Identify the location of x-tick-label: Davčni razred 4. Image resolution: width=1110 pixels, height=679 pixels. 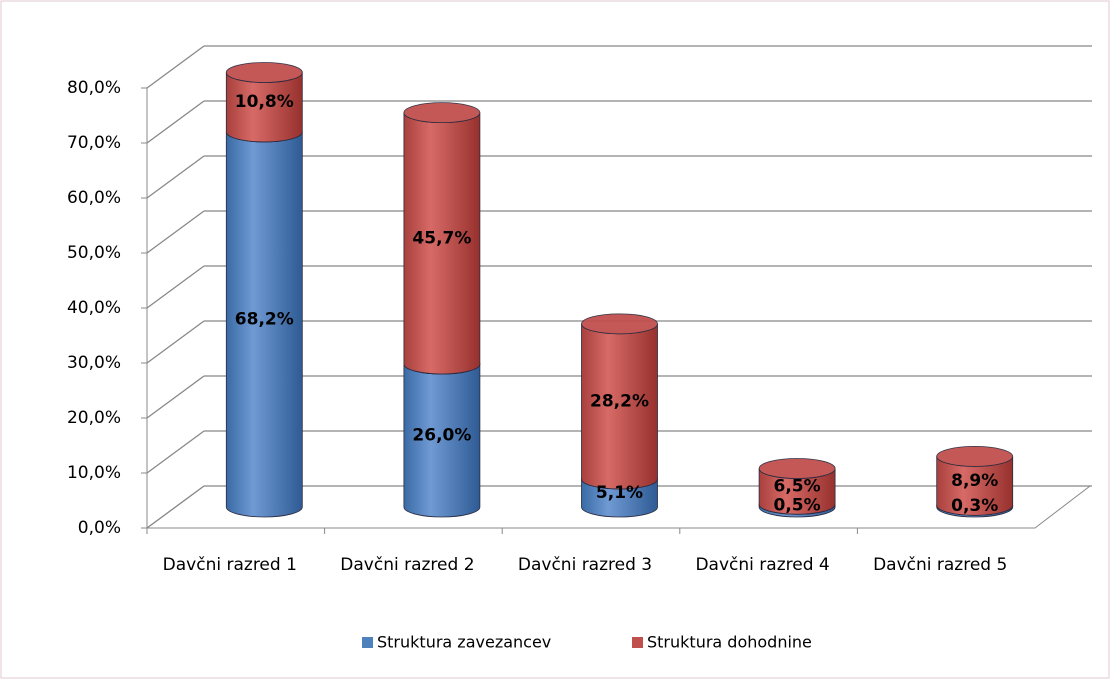
(762, 565).